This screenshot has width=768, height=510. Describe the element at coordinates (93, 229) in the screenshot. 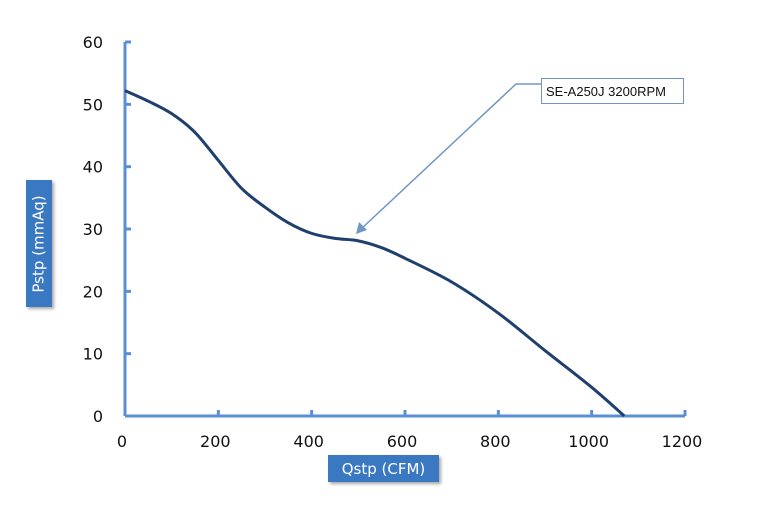

I see `y-tick-label: 30` at that location.